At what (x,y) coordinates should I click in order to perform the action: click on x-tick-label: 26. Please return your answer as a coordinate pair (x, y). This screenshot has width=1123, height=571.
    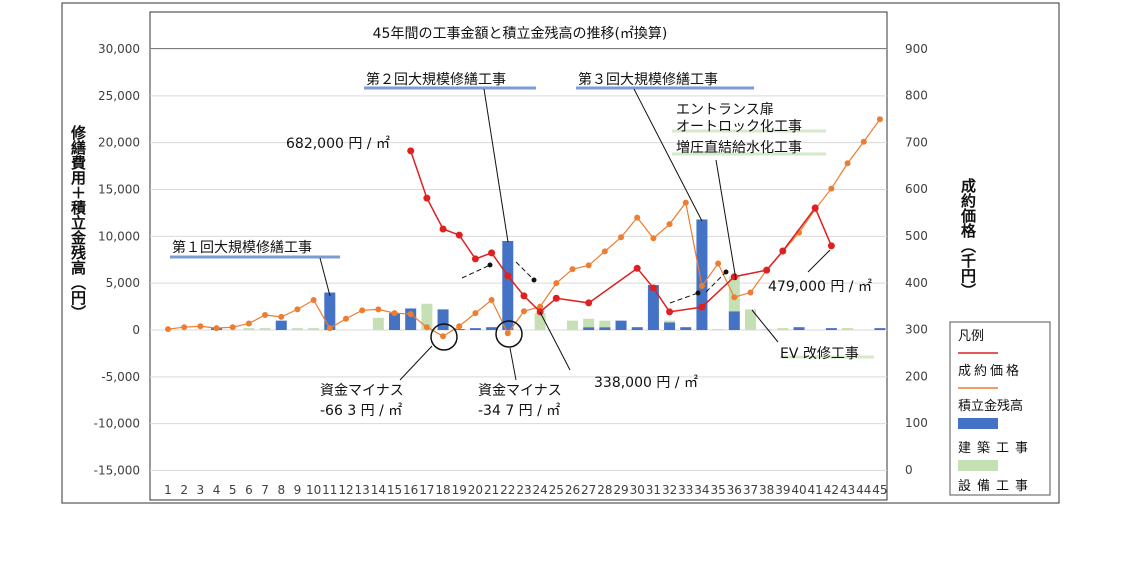
    Looking at the image, I should click on (572, 490).